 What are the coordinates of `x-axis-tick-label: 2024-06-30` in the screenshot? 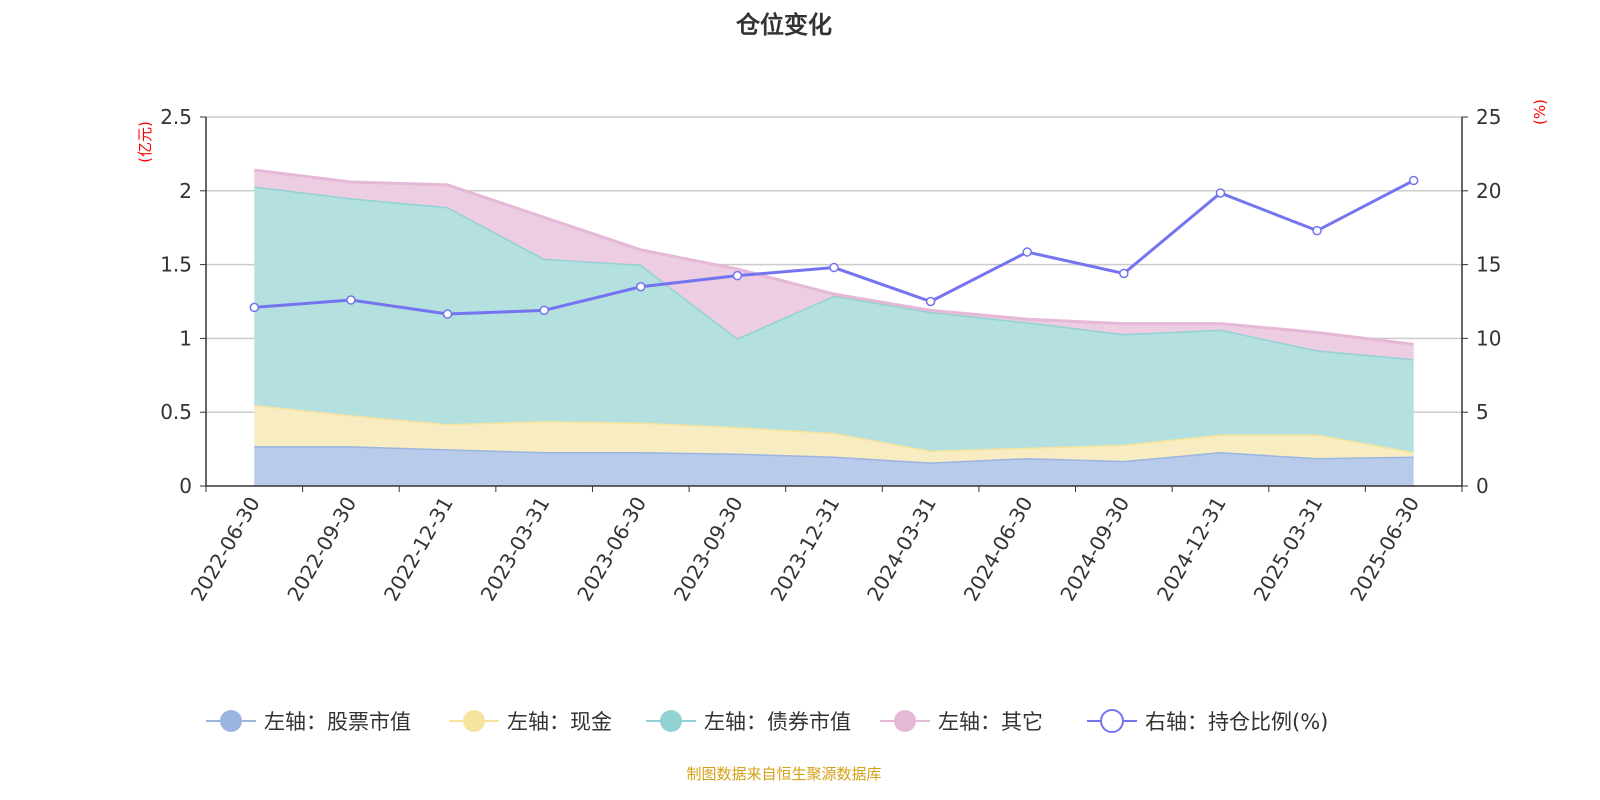 It's located at (998, 549).